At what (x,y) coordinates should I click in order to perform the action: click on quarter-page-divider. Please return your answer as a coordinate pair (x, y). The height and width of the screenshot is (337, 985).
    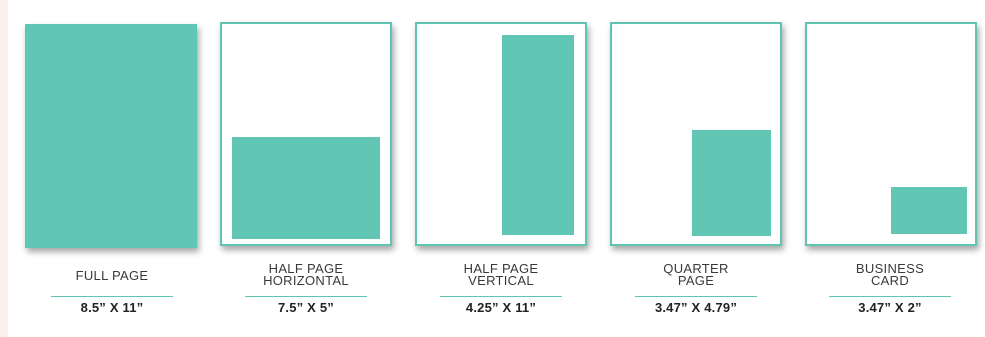
    Looking at the image, I should click on (696, 296).